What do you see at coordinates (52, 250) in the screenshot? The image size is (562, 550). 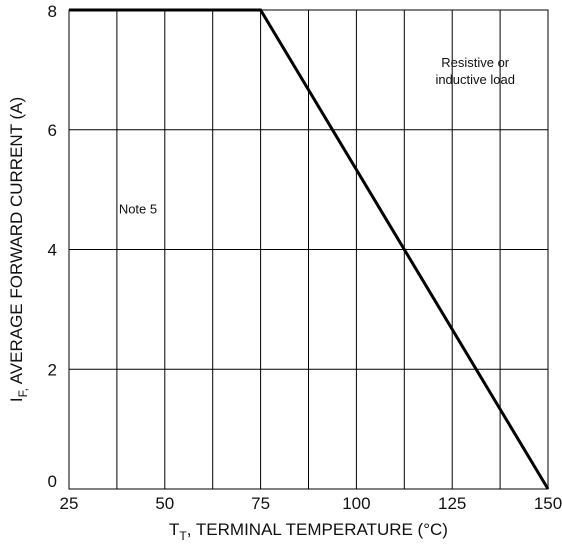 I see `y-tick-label: 4` at bounding box center [52, 250].